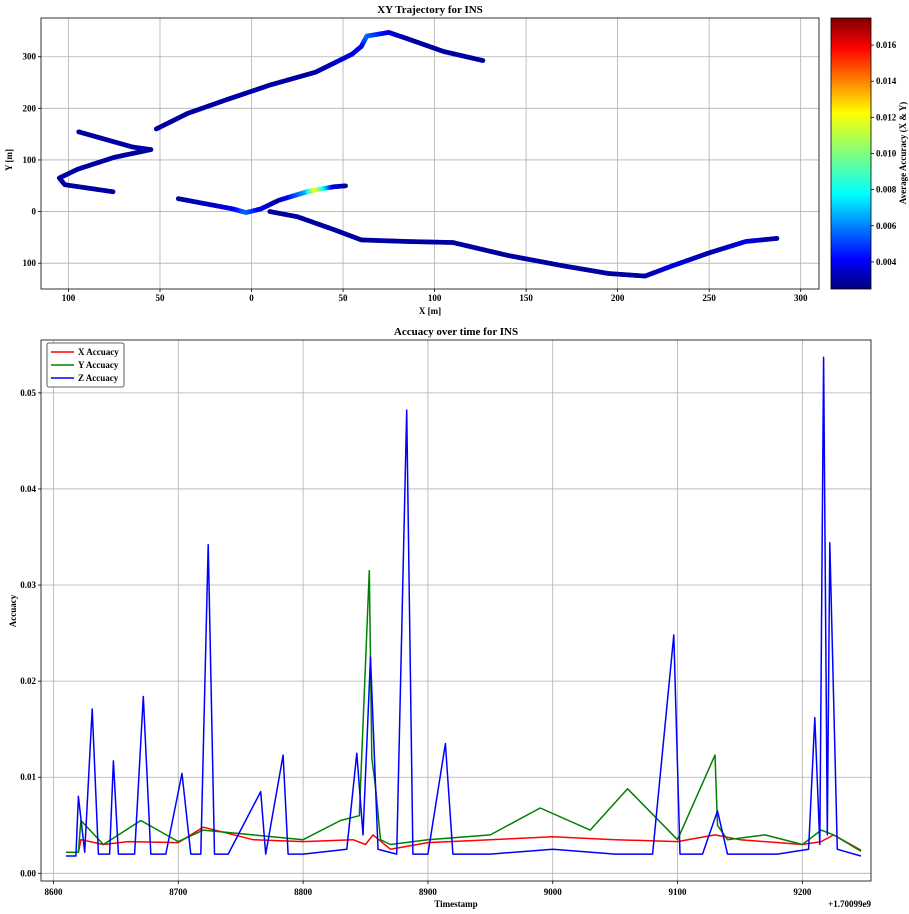 This screenshot has width=909, height=914. I want to click on colorbar-tick-label: 0.010, so click(886, 154).